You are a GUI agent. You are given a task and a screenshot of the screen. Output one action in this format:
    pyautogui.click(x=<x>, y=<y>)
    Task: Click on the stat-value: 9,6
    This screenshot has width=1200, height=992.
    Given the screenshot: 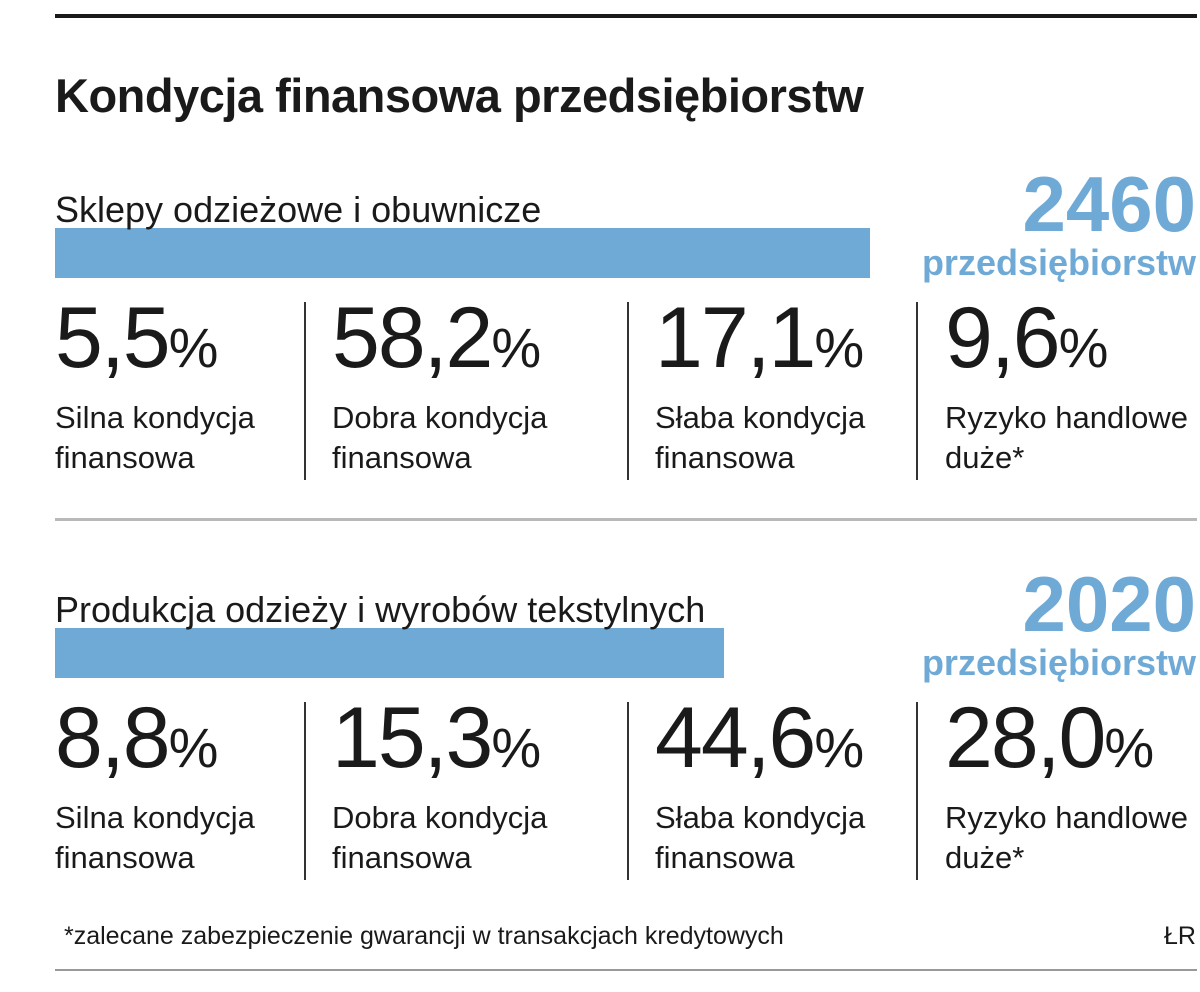 What is the action you would take?
    pyautogui.click(x=1003, y=338)
    